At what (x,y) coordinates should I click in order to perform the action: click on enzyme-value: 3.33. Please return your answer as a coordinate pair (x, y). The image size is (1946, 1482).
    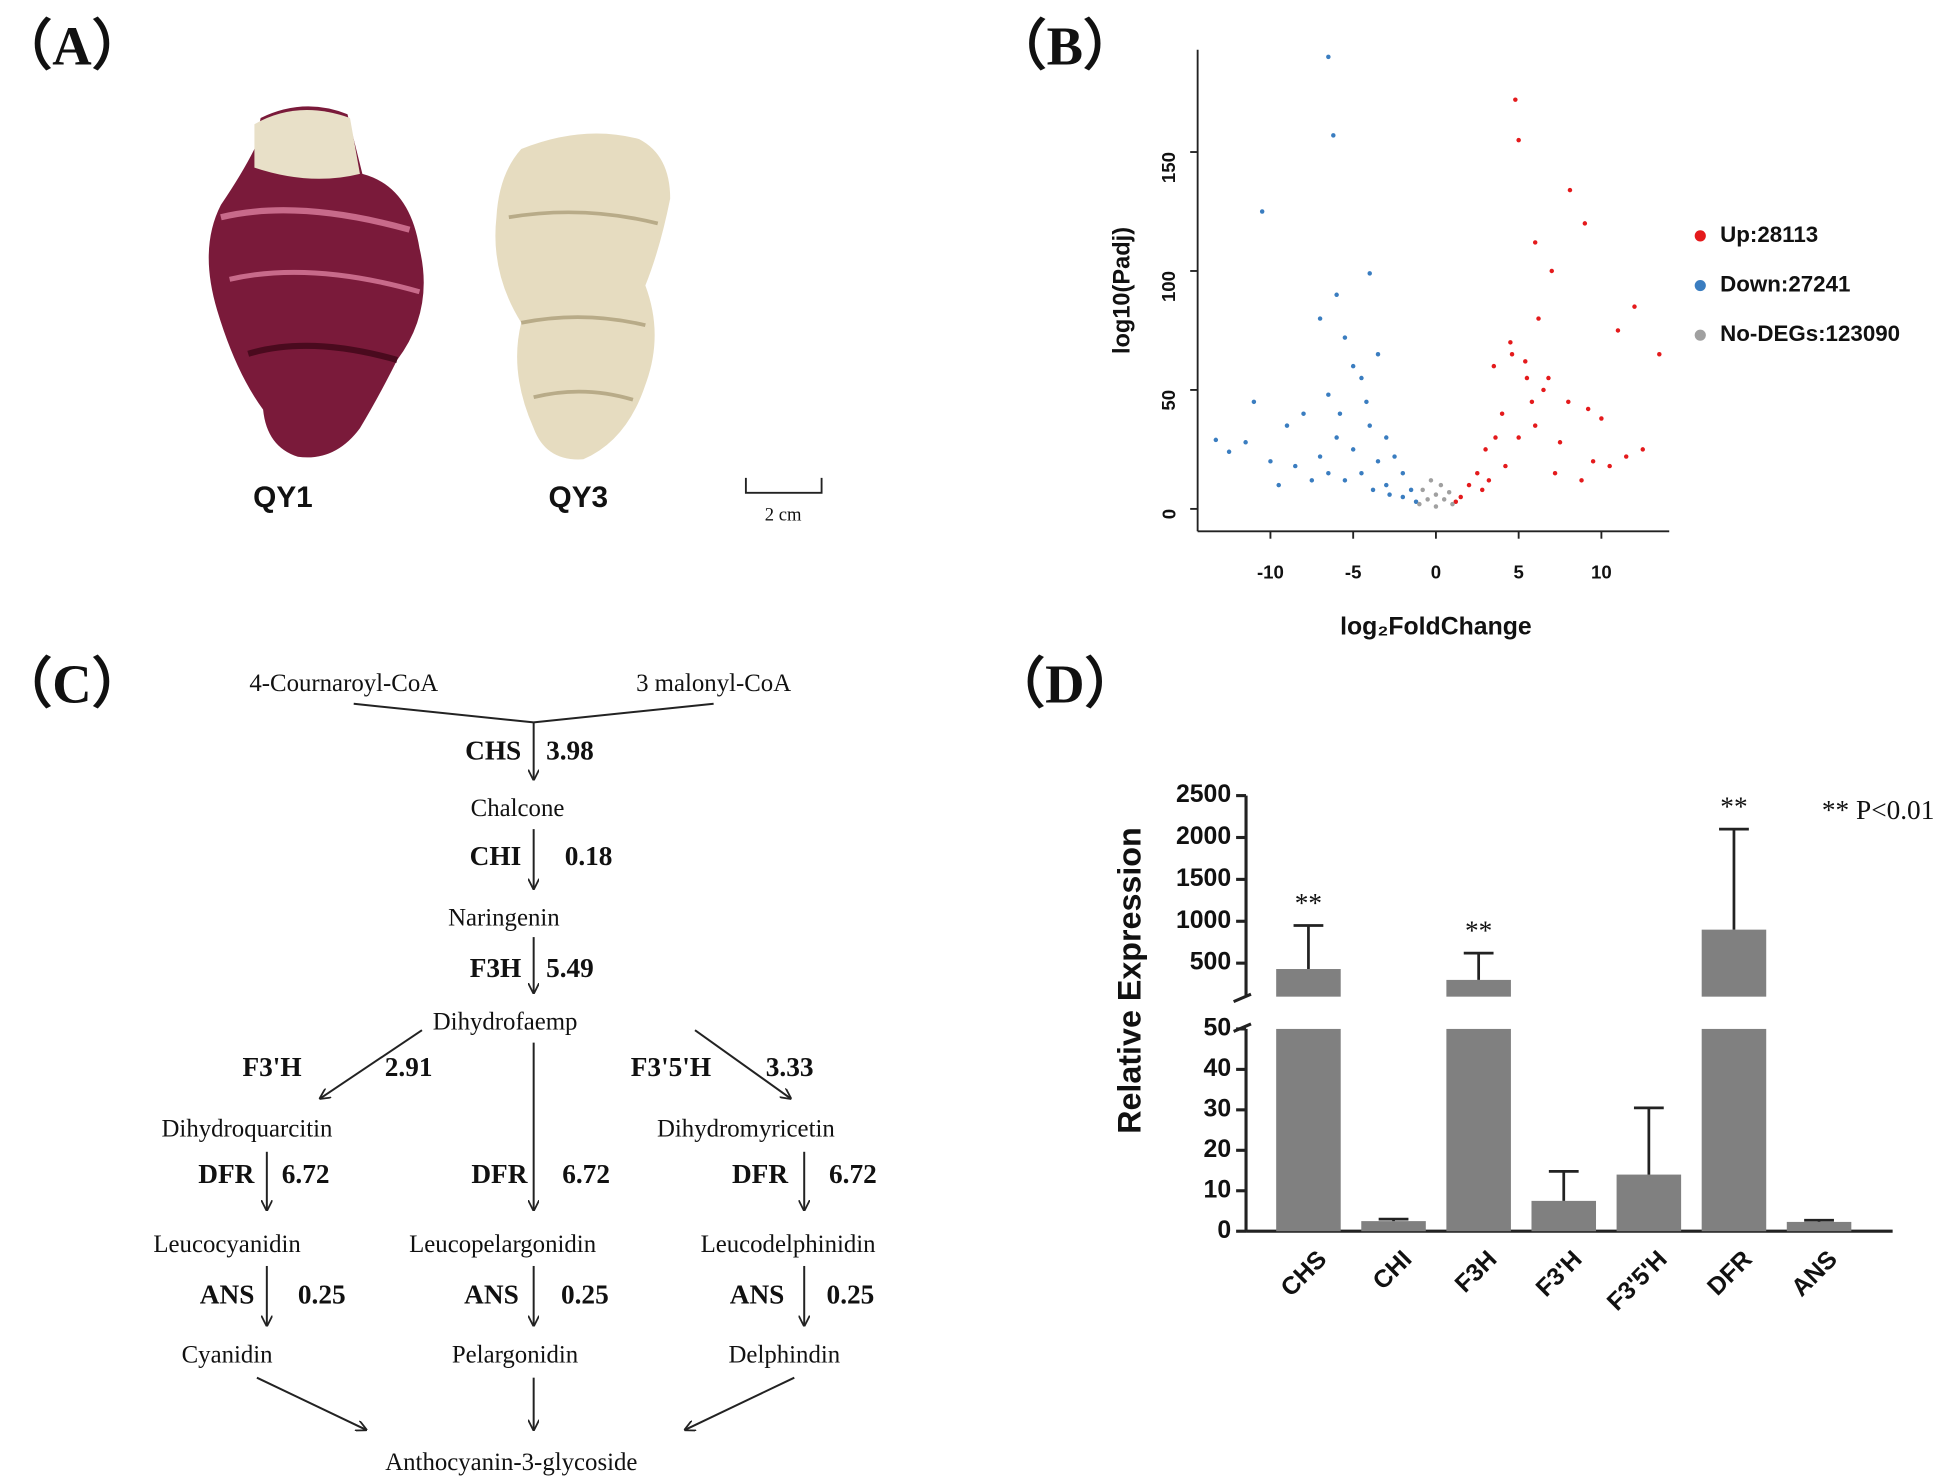
    Looking at the image, I should click on (790, 1067).